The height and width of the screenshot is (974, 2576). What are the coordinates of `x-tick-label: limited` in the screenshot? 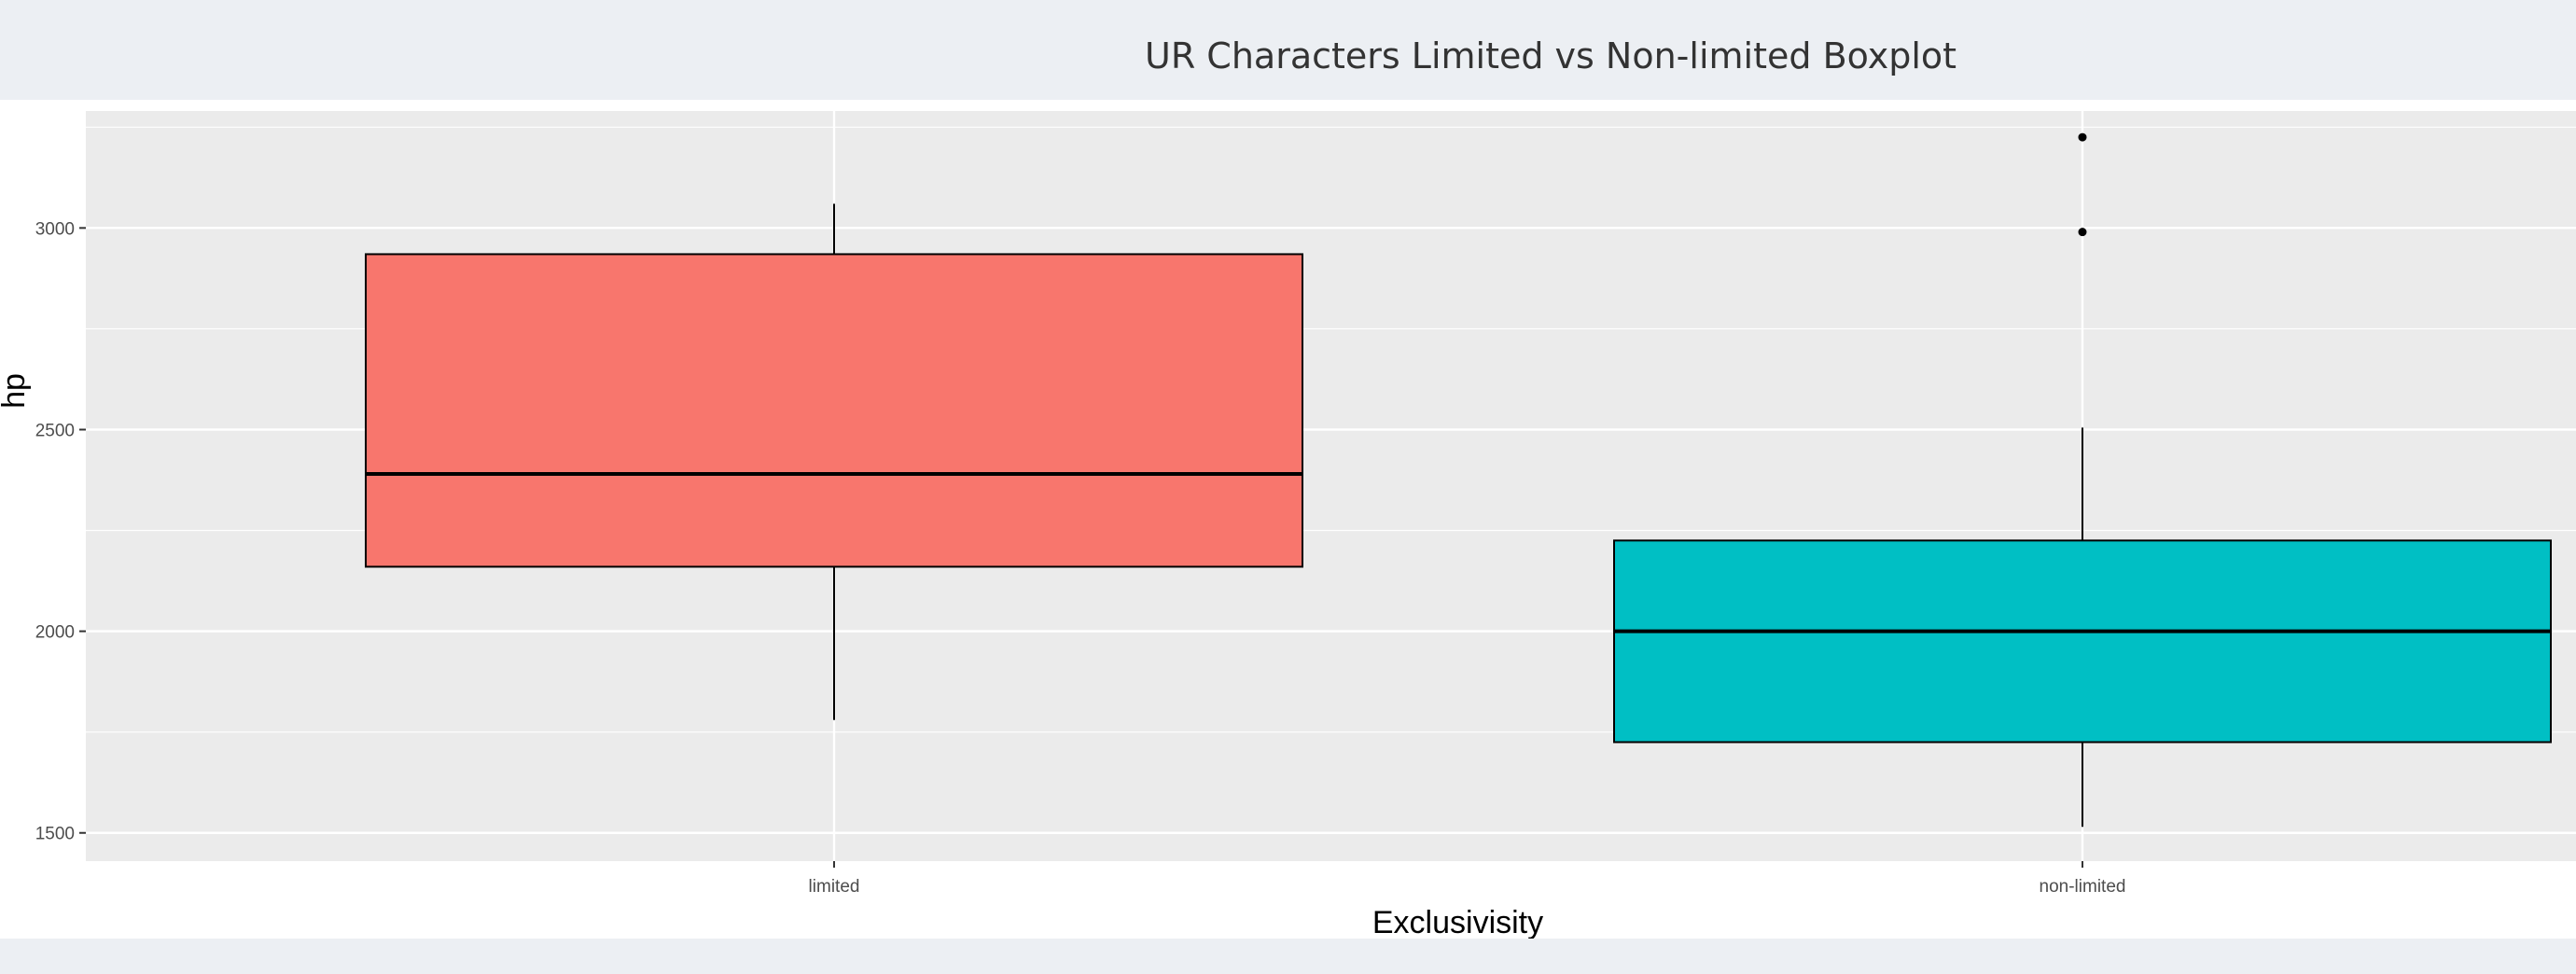 It's located at (834, 887).